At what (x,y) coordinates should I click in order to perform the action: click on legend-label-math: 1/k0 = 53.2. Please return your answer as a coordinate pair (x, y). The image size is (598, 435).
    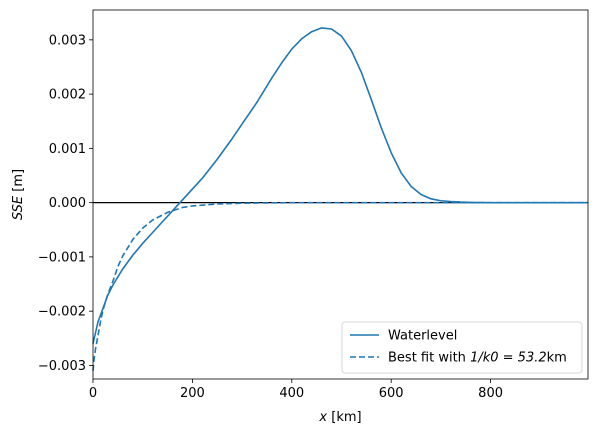
    Looking at the image, I should click on (508, 358).